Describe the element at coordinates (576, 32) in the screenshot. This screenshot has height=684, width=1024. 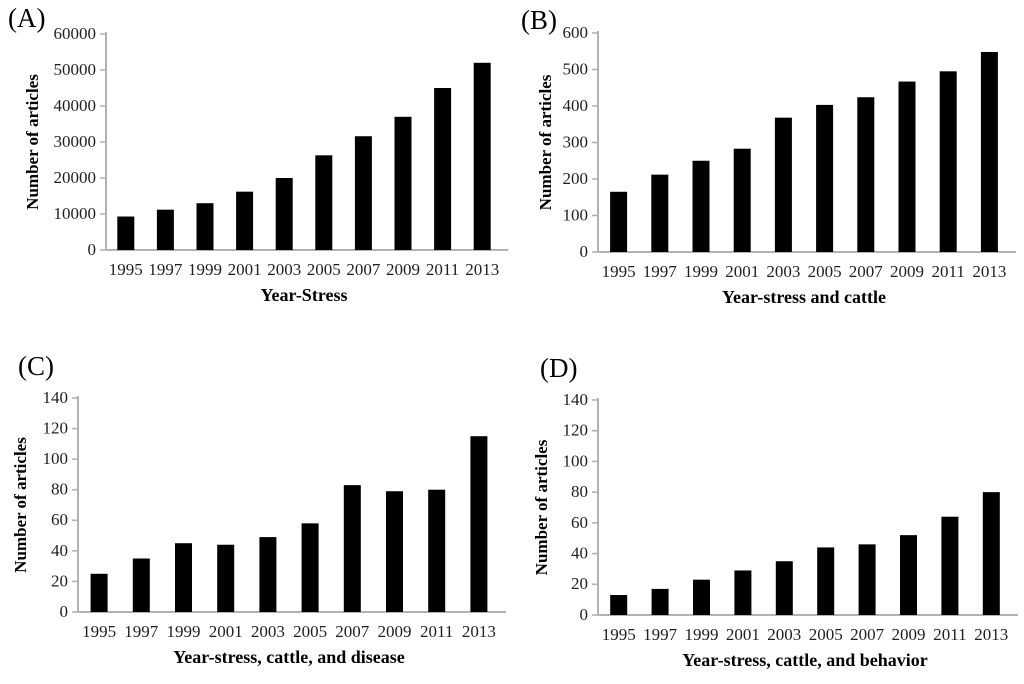
I see `y-tick-label: 600` at that location.